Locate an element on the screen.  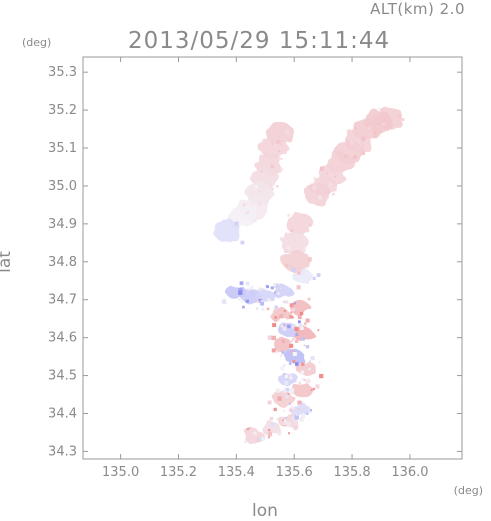
y-tick-label: 34.5 is located at coordinates (62, 376).